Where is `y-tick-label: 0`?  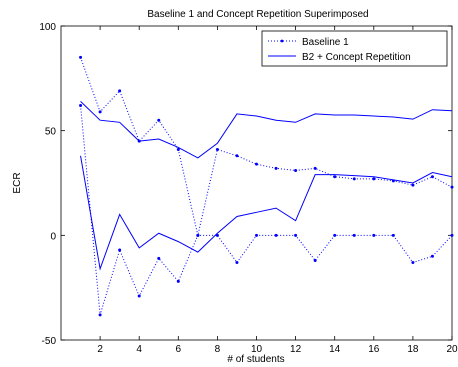
y-tick-label: 0 is located at coordinates (53, 236).